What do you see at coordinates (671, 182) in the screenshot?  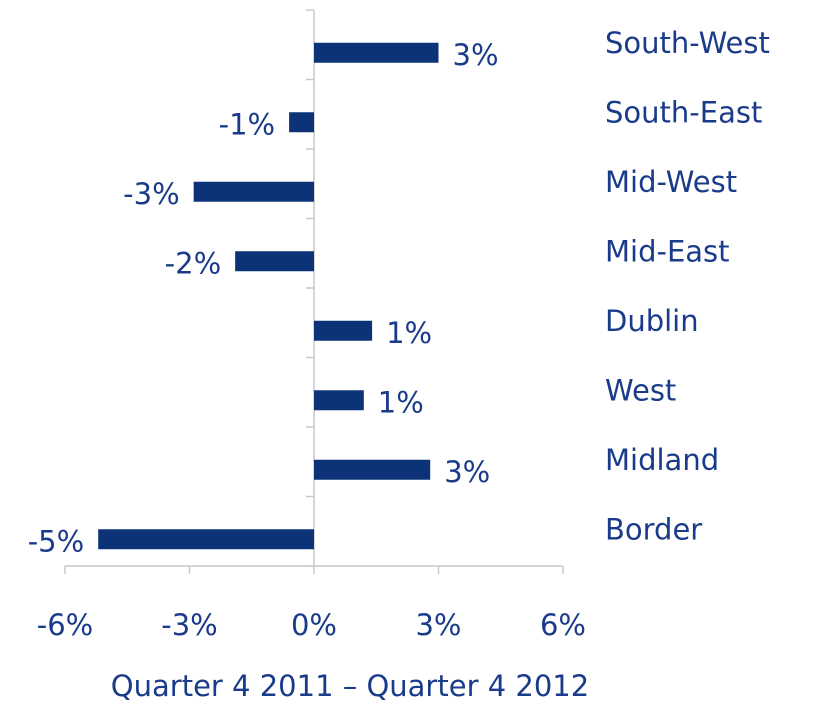 I see `category-label: Mid-West` at bounding box center [671, 182].